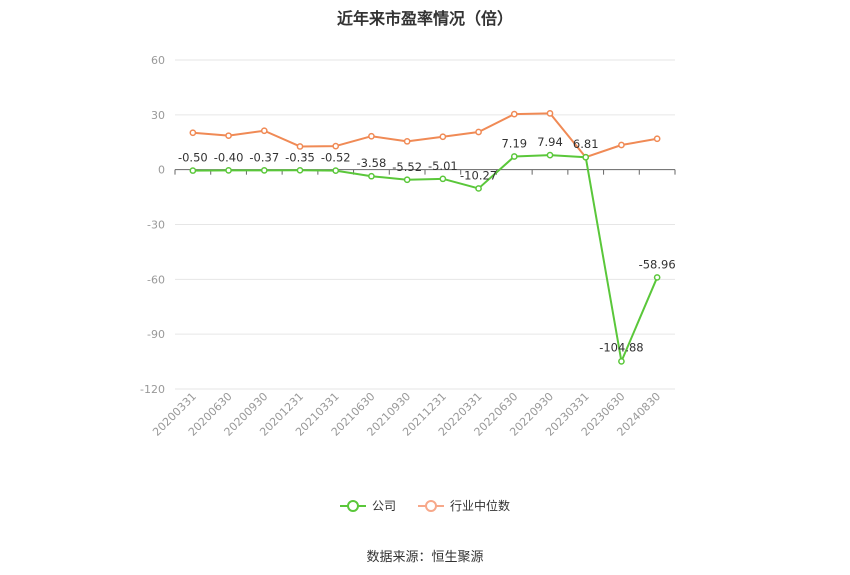  What do you see at coordinates (443, 166) in the screenshot?
I see `company-data-label: -5.01` at bounding box center [443, 166].